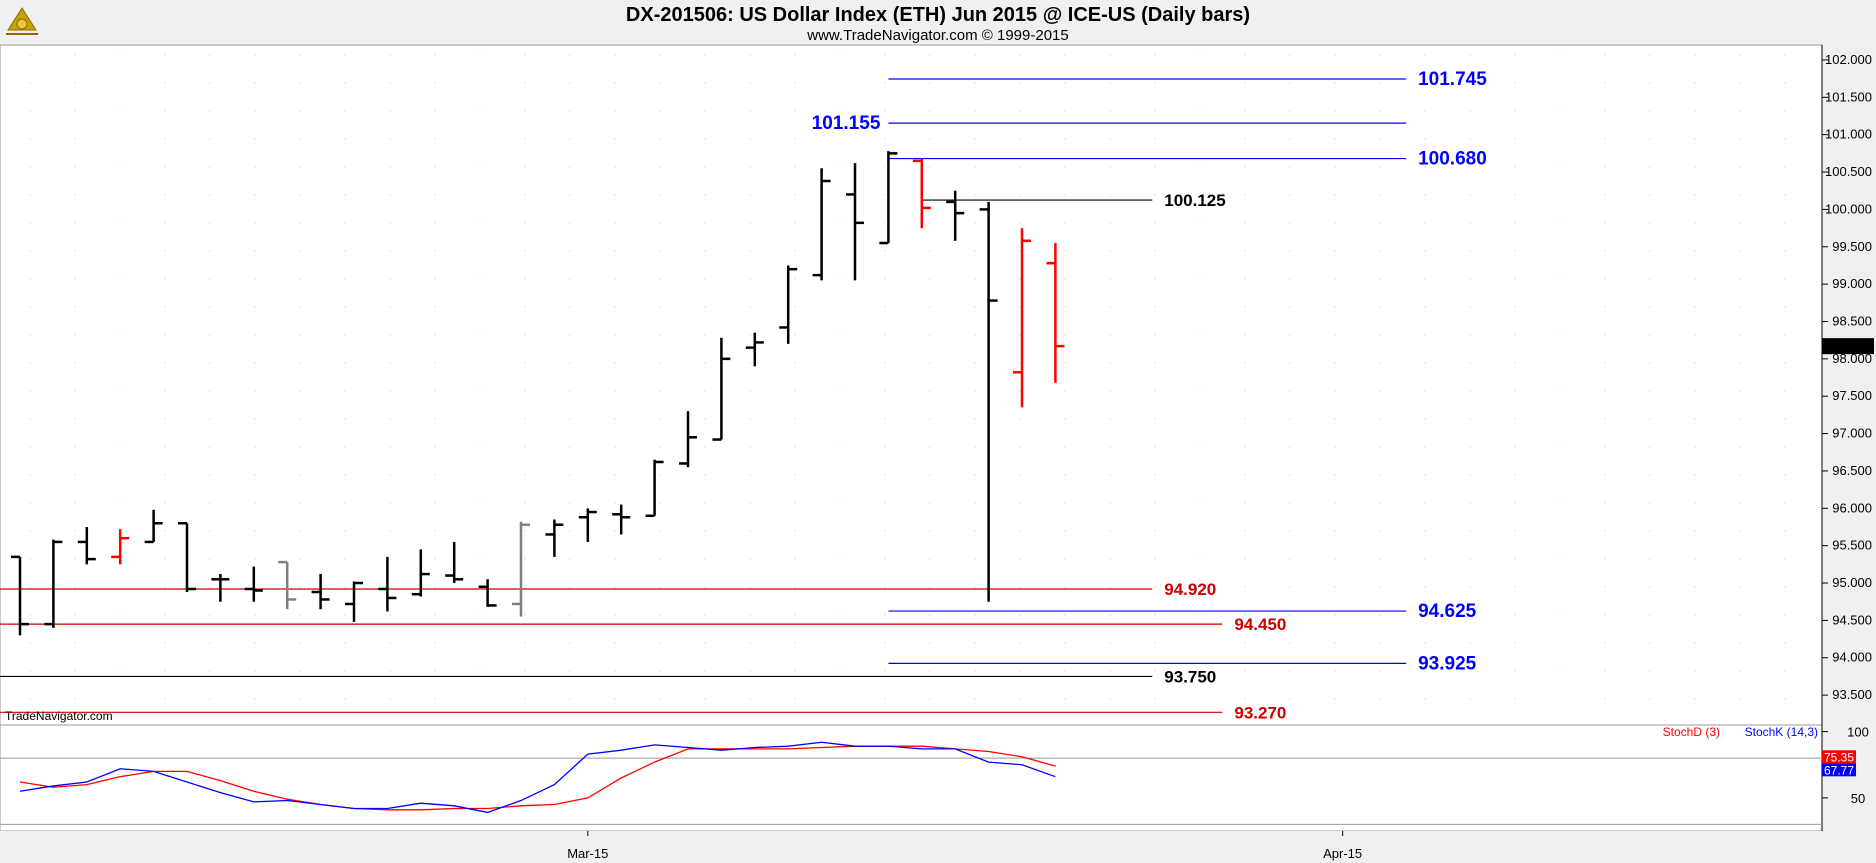  I want to click on stoch-tick-label: 100, so click(1858, 732).